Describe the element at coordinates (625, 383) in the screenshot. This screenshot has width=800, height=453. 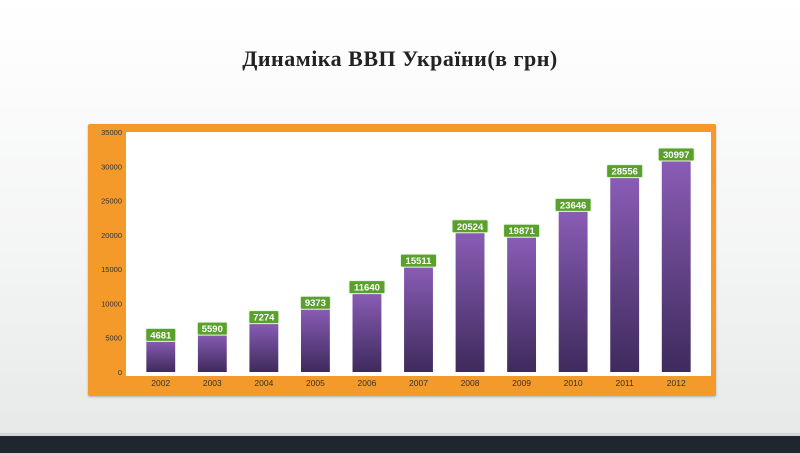
I see `x-tick-label: 2011` at that location.